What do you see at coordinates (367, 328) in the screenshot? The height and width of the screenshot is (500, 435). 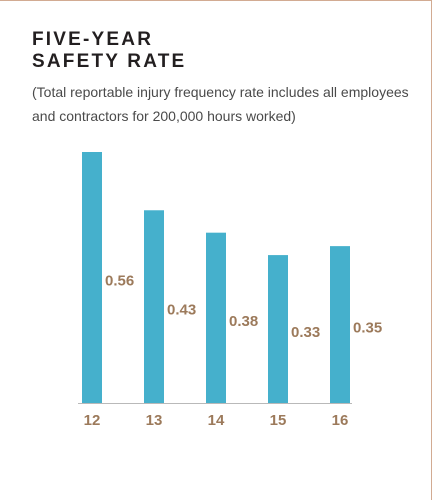 I see `data-label: 0.35` at bounding box center [367, 328].